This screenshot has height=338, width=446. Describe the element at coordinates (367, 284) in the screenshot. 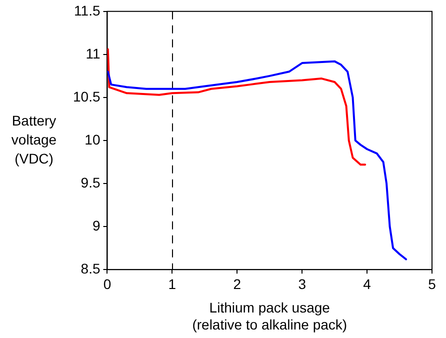

I see `x-tick-label: 4` at that location.